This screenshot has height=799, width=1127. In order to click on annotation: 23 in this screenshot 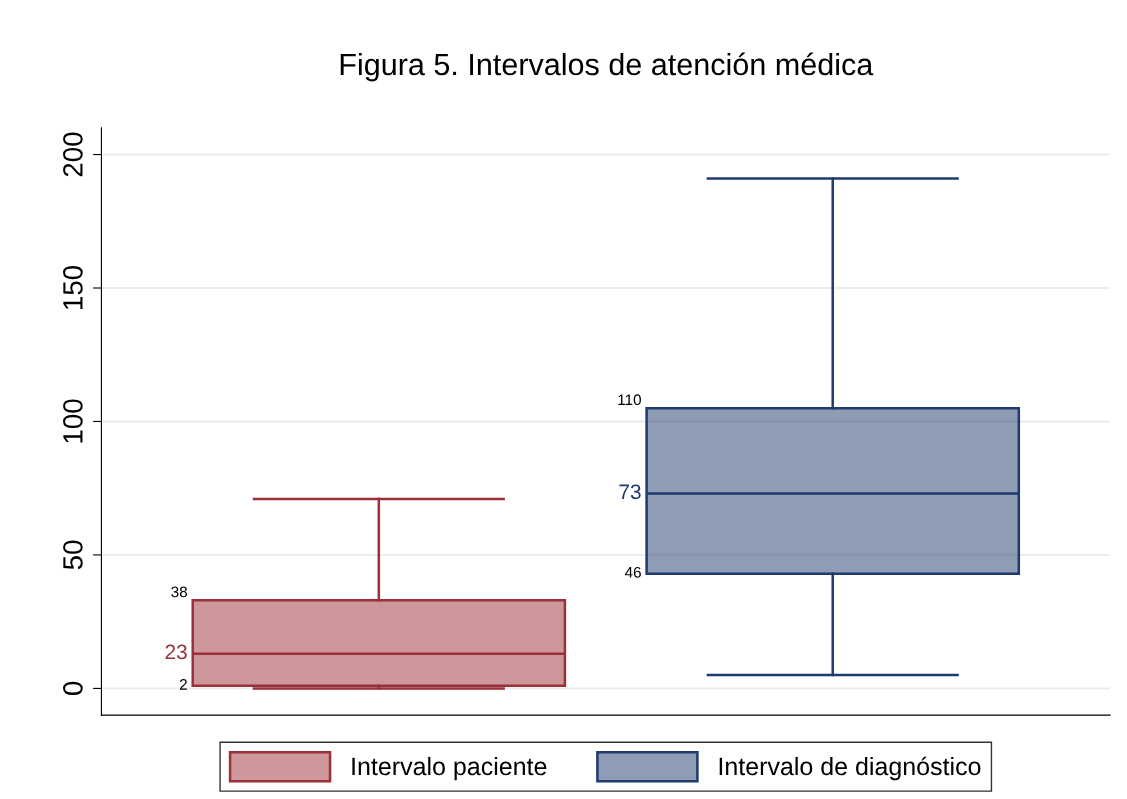, I will do `click(176, 652)`.